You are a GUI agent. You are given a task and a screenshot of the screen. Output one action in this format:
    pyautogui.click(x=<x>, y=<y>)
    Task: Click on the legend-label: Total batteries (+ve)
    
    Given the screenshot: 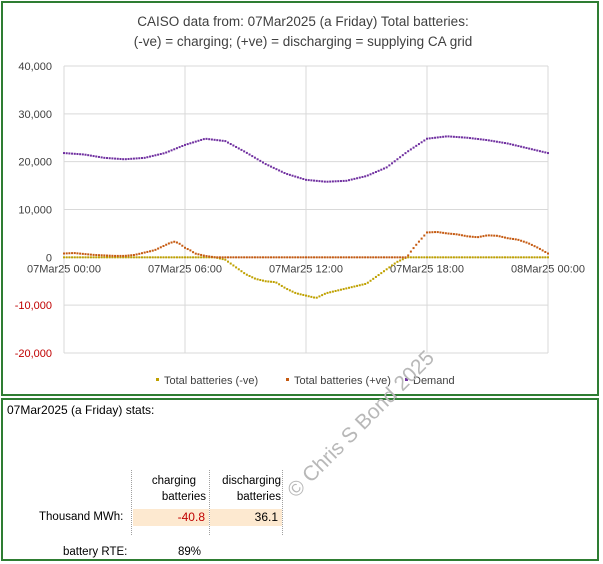 What is the action you would take?
    pyautogui.click(x=342, y=381)
    